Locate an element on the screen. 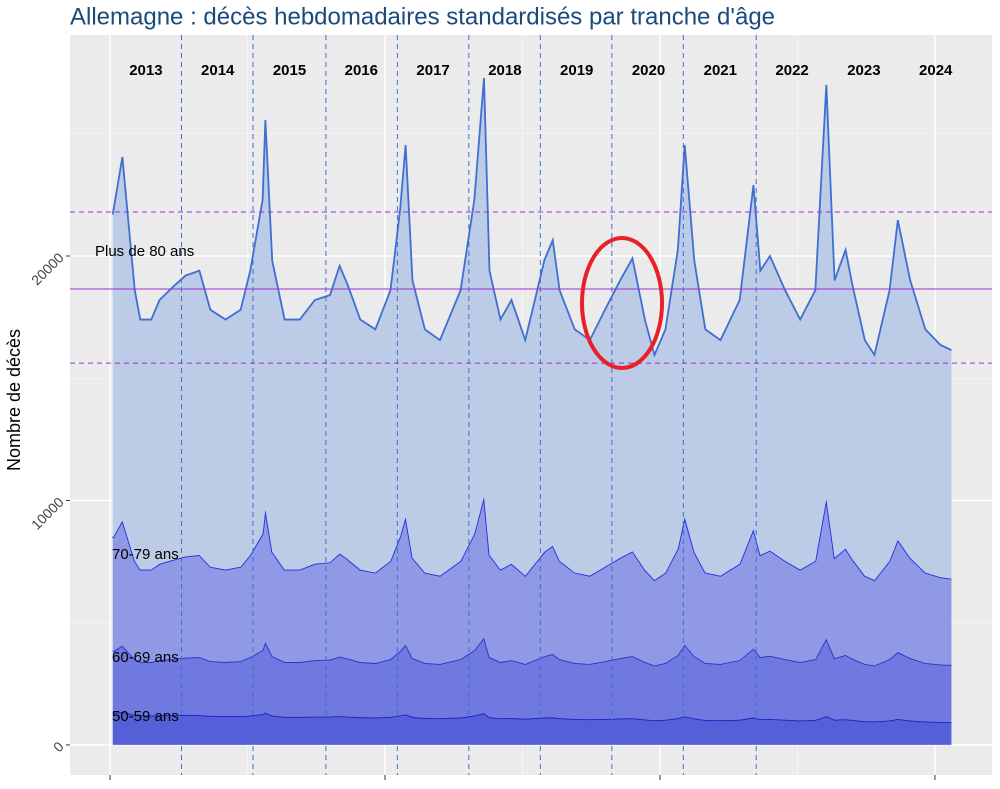 The height and width of the screenshot is (789, 1000). series-label: 70-79 ans is located at coordinates (145, 554).